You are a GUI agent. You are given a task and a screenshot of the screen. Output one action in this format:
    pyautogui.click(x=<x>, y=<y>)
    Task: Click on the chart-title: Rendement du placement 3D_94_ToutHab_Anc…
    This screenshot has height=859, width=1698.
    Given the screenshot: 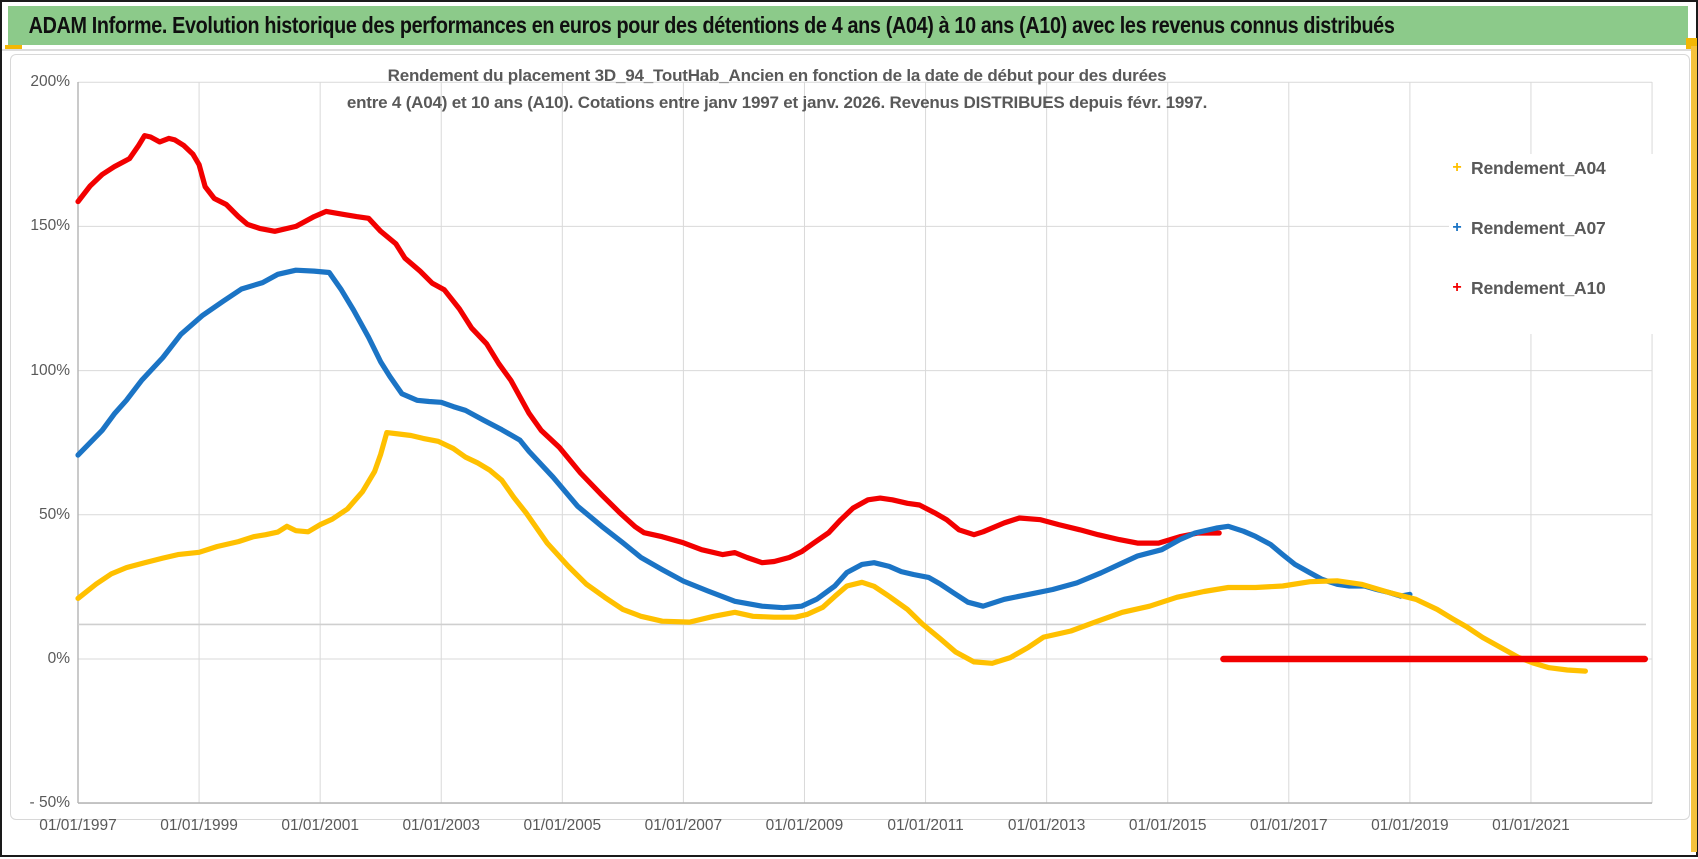 What is the action you would take?
    pyautogui.click(x=777, y=89)
    